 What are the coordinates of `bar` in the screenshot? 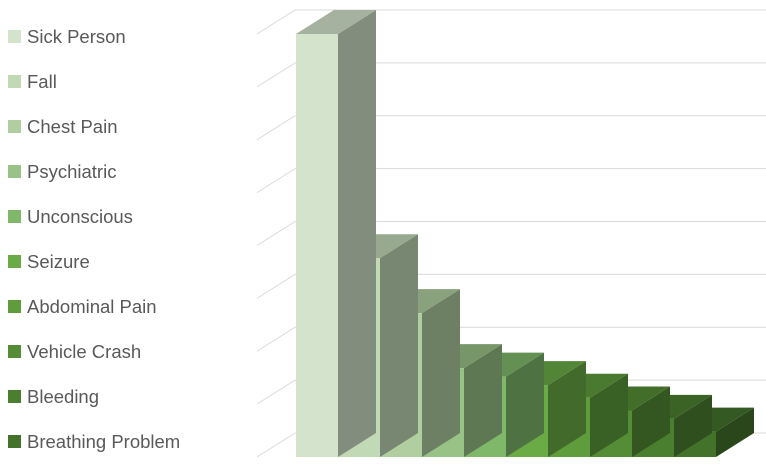 It's located at (336, 233).